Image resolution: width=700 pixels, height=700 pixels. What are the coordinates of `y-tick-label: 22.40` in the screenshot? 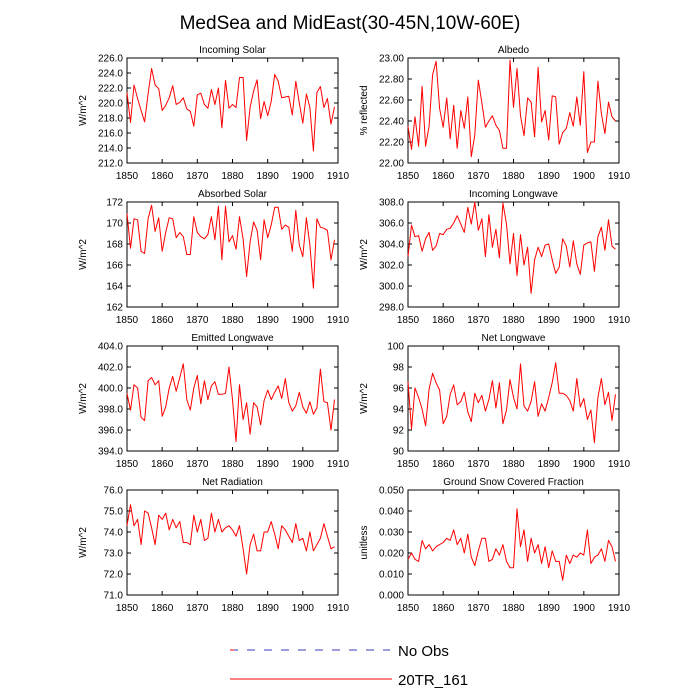 It's located at (391, 122).